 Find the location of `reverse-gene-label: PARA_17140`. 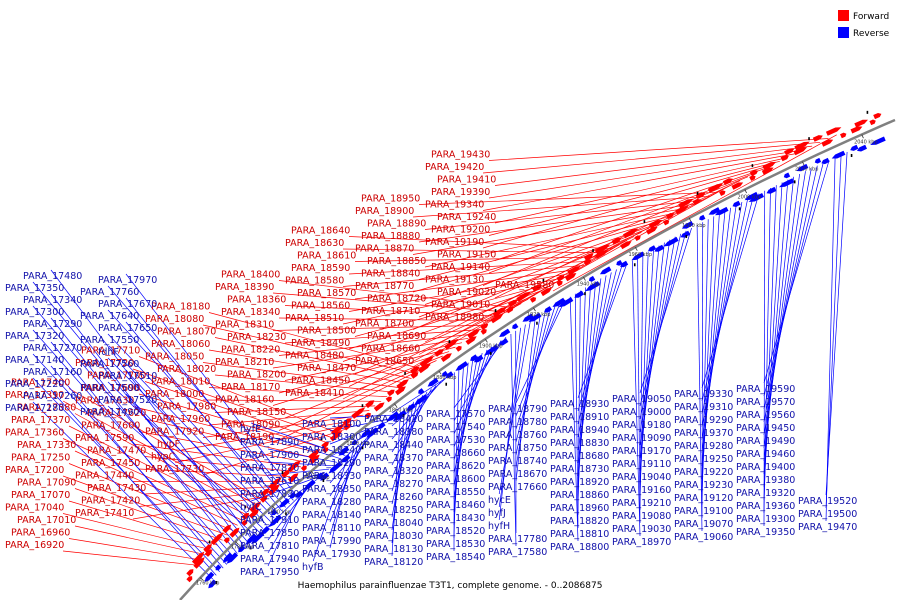

reverse-gene-label: PARA_17140 is located at coordinates (34, 360).